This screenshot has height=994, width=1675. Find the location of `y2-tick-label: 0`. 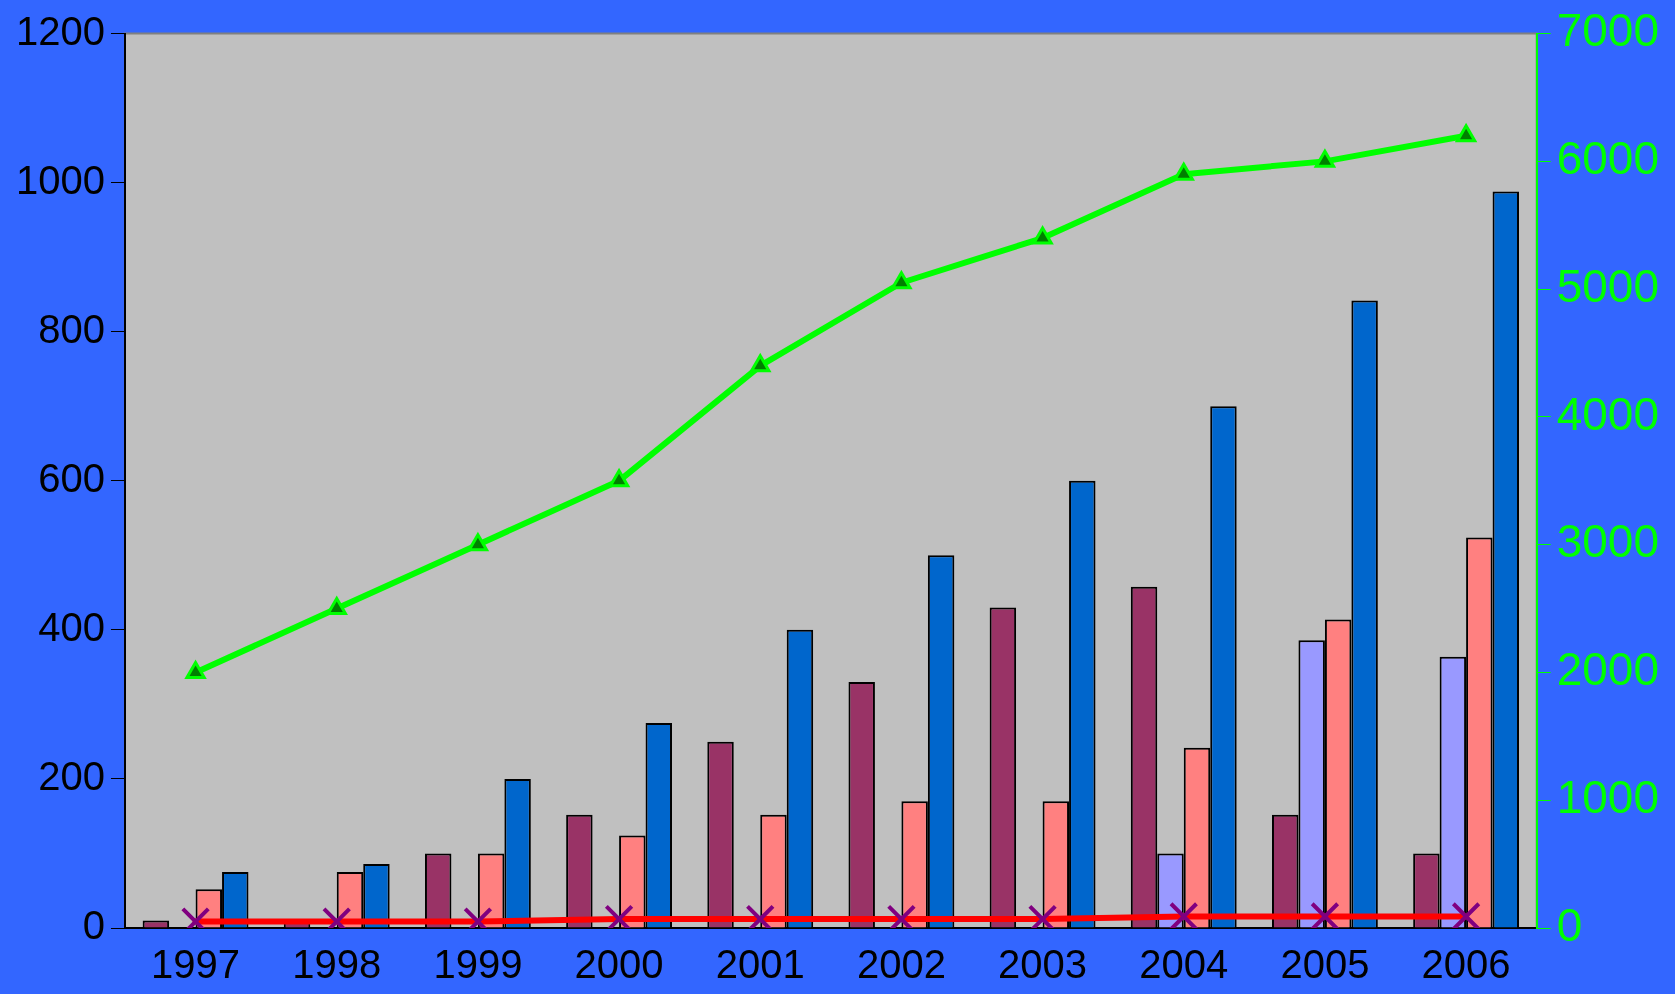

y2-tick-label: 0 is located at coordinates (1569, 924).